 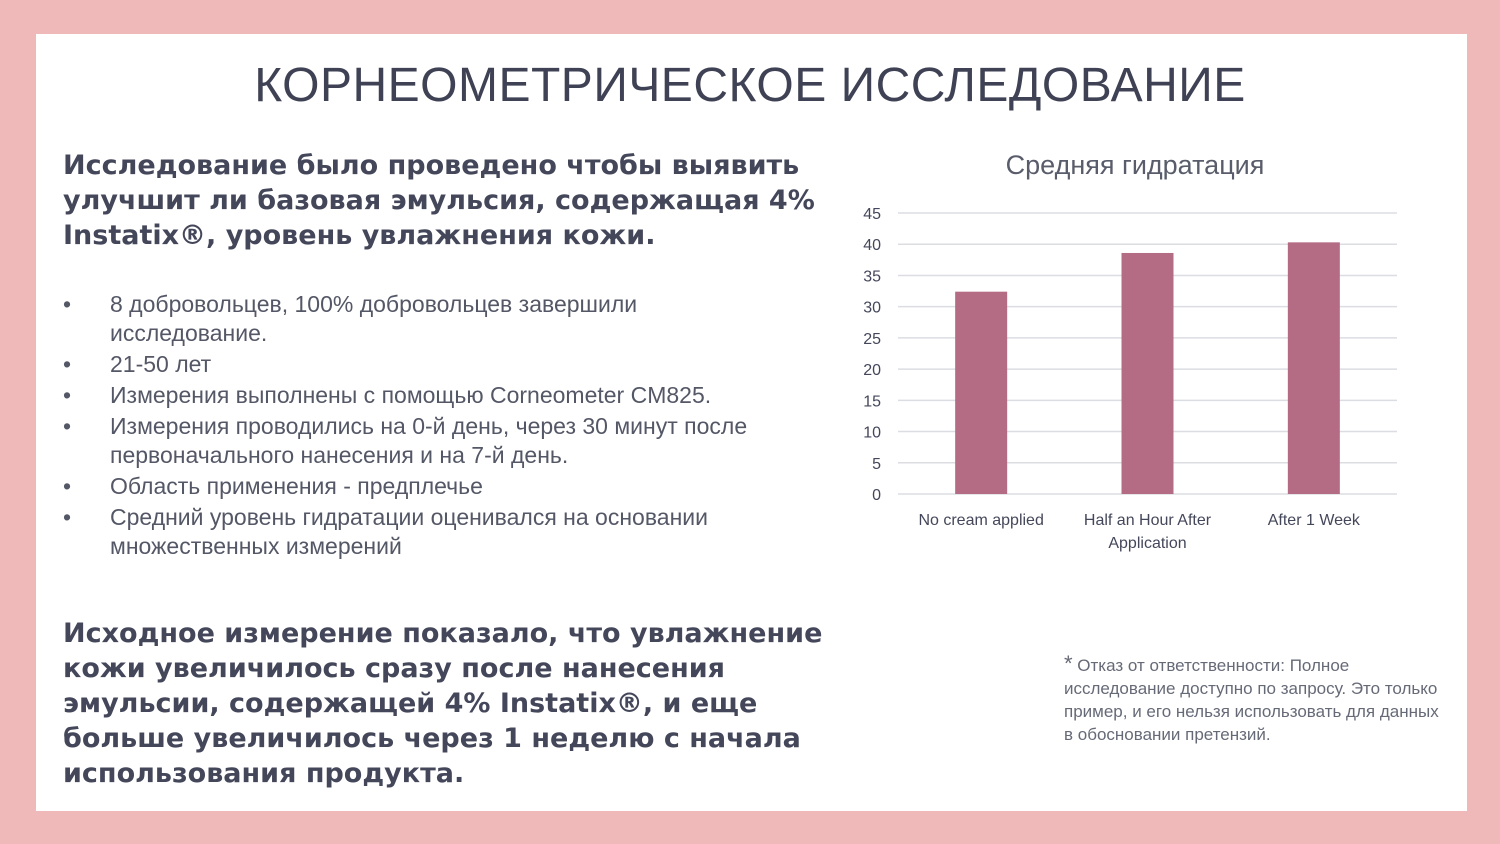 I want to click on bullet-item: • Область применения - предплечье, so click(x=423, y=486).